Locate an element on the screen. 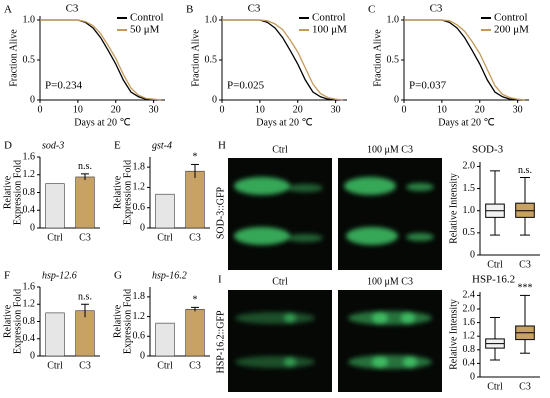 The image size is (550, 398). panel-letter: D is located at coordinates (8, 146).